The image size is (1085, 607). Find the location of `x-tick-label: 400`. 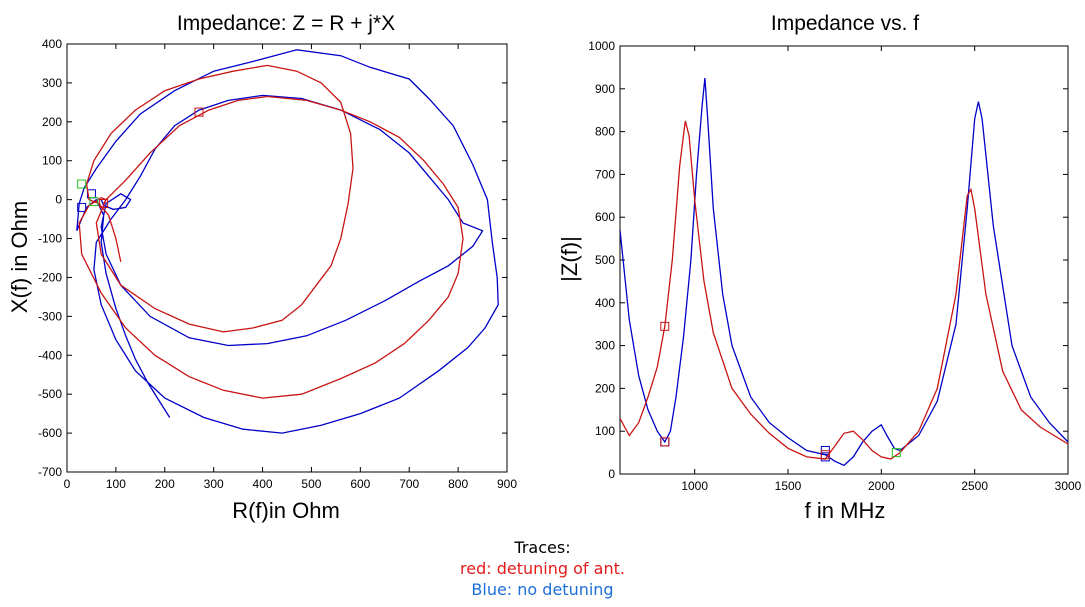

x-tick-label: 400 is located at coordinates (263, 484).